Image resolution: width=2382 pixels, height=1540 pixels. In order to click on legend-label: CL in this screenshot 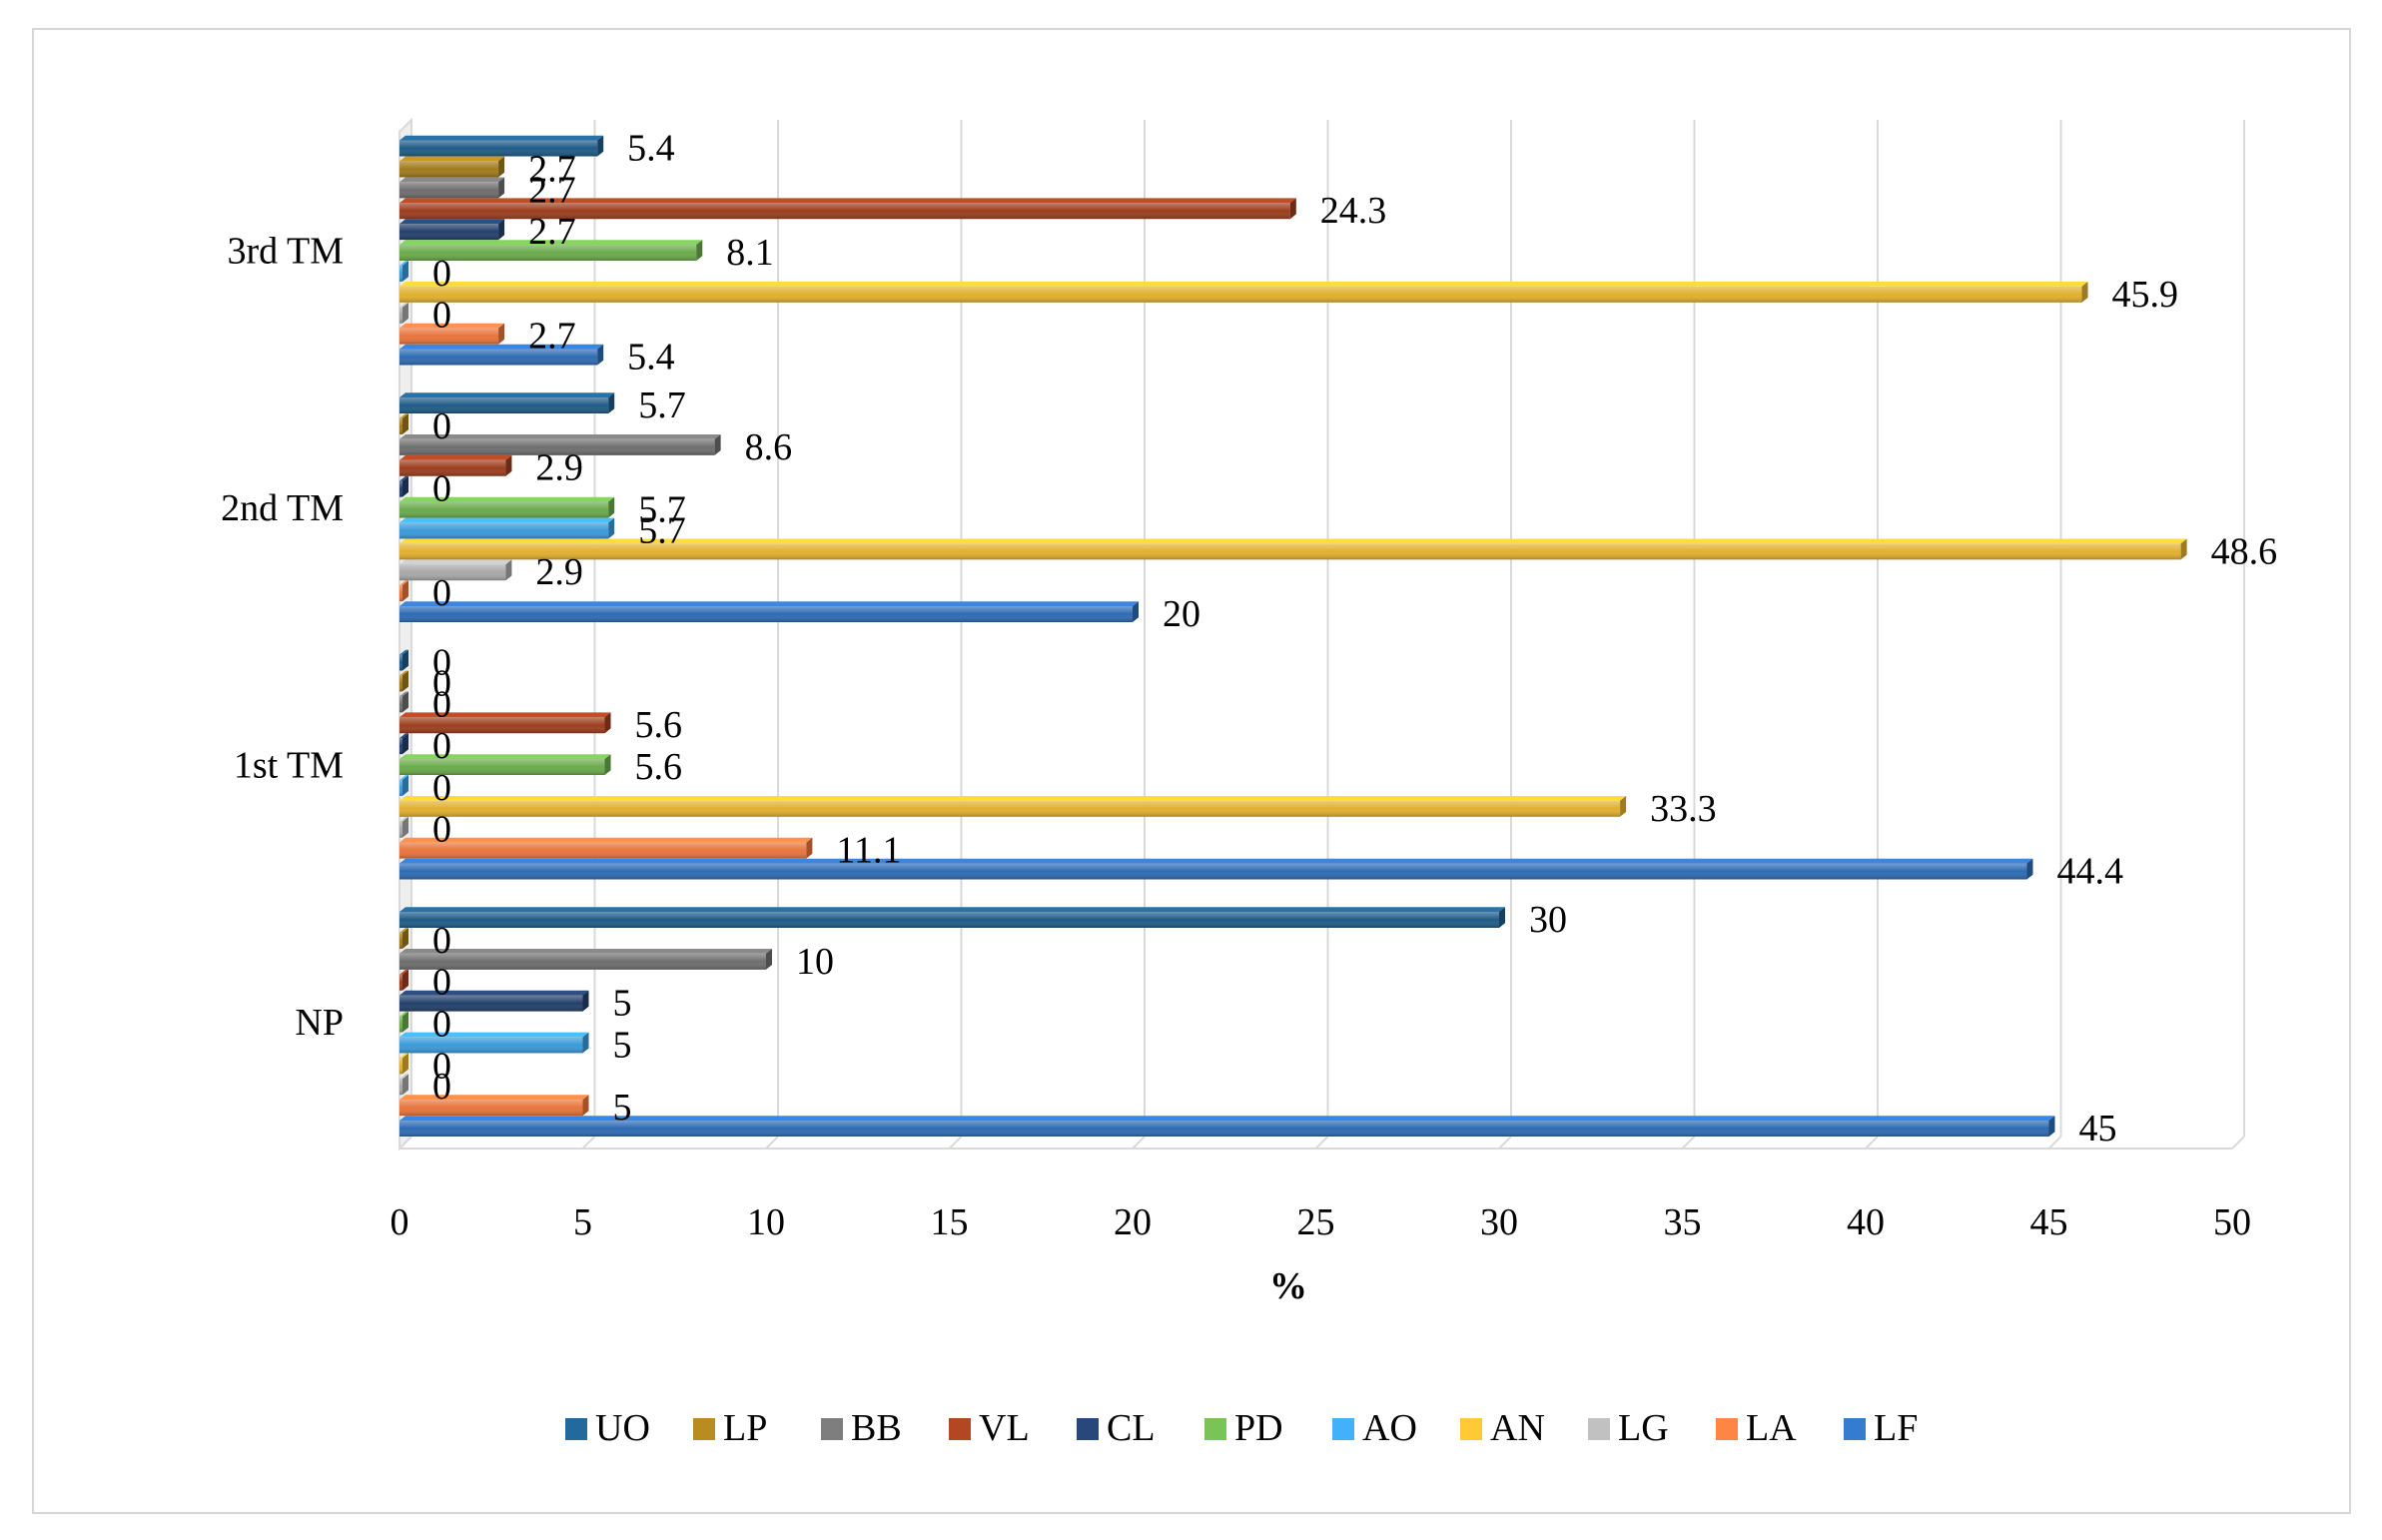, I will do `click(1131, 1428)`.